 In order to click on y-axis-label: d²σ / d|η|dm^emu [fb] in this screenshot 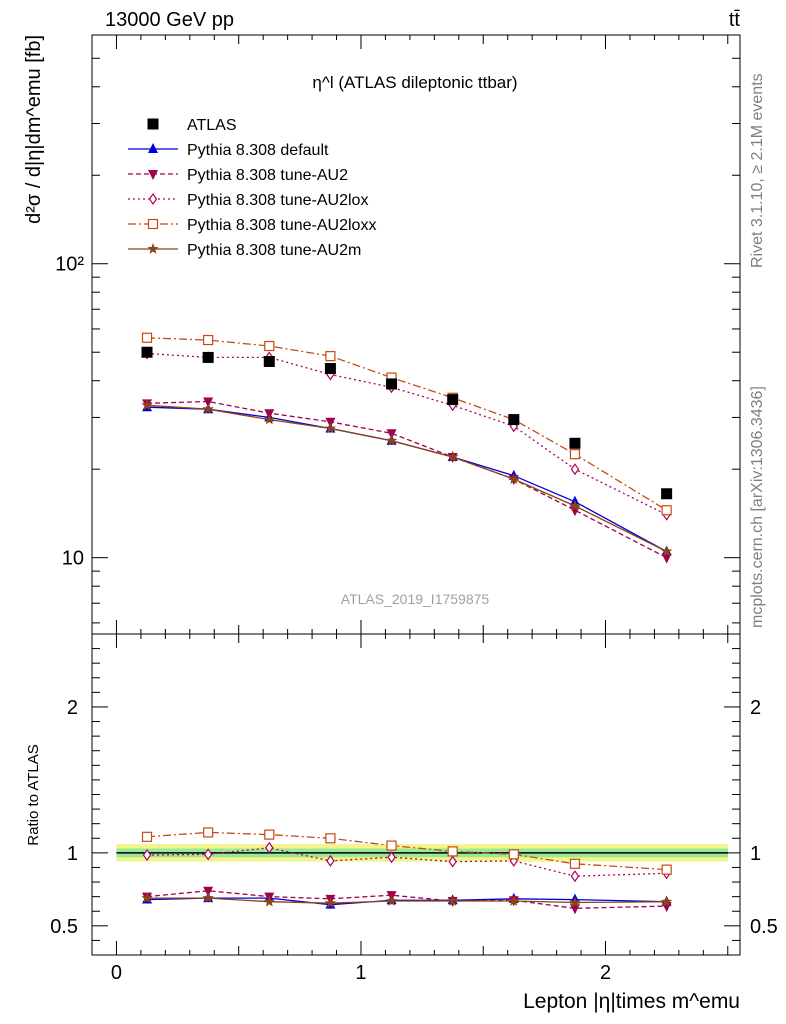, I will do `click(34, 129)`.